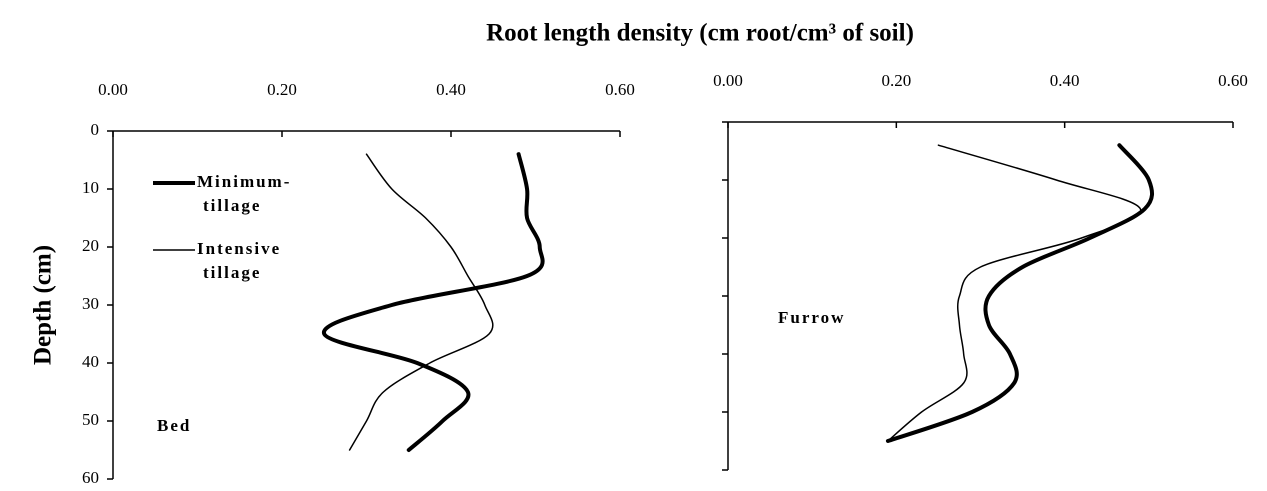 The height and width of the screenshot is (491, 1267). Describe the element at coordinates (95, 129) in the screenshot. I see `y-tick-label: 0` at that location.